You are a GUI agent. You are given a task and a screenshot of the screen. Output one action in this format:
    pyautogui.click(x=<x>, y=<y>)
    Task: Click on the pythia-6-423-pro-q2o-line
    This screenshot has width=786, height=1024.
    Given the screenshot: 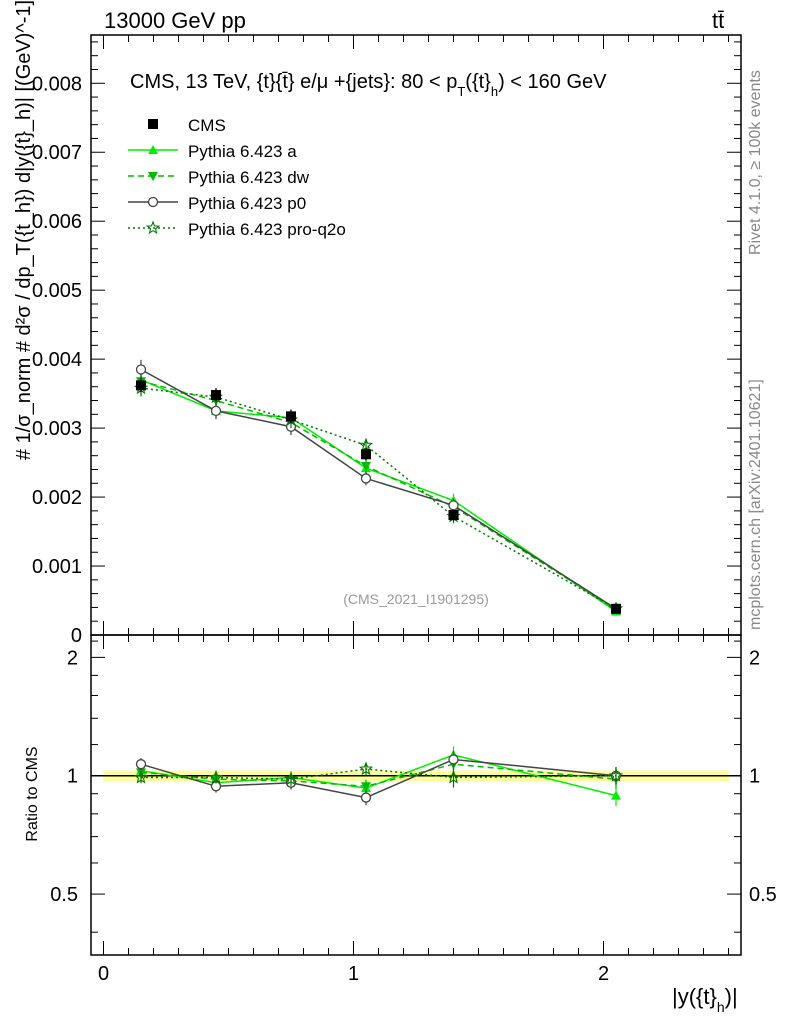 What is the action you would take?
    pyautogui.click(x=378, y=498)
    